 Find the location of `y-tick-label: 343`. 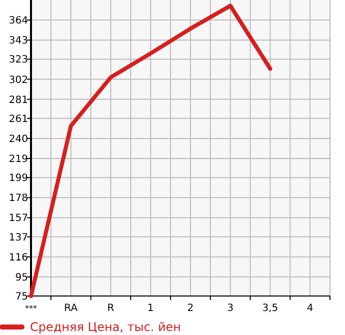

y-tick-label: 343 is located at coordinates (18, 41).